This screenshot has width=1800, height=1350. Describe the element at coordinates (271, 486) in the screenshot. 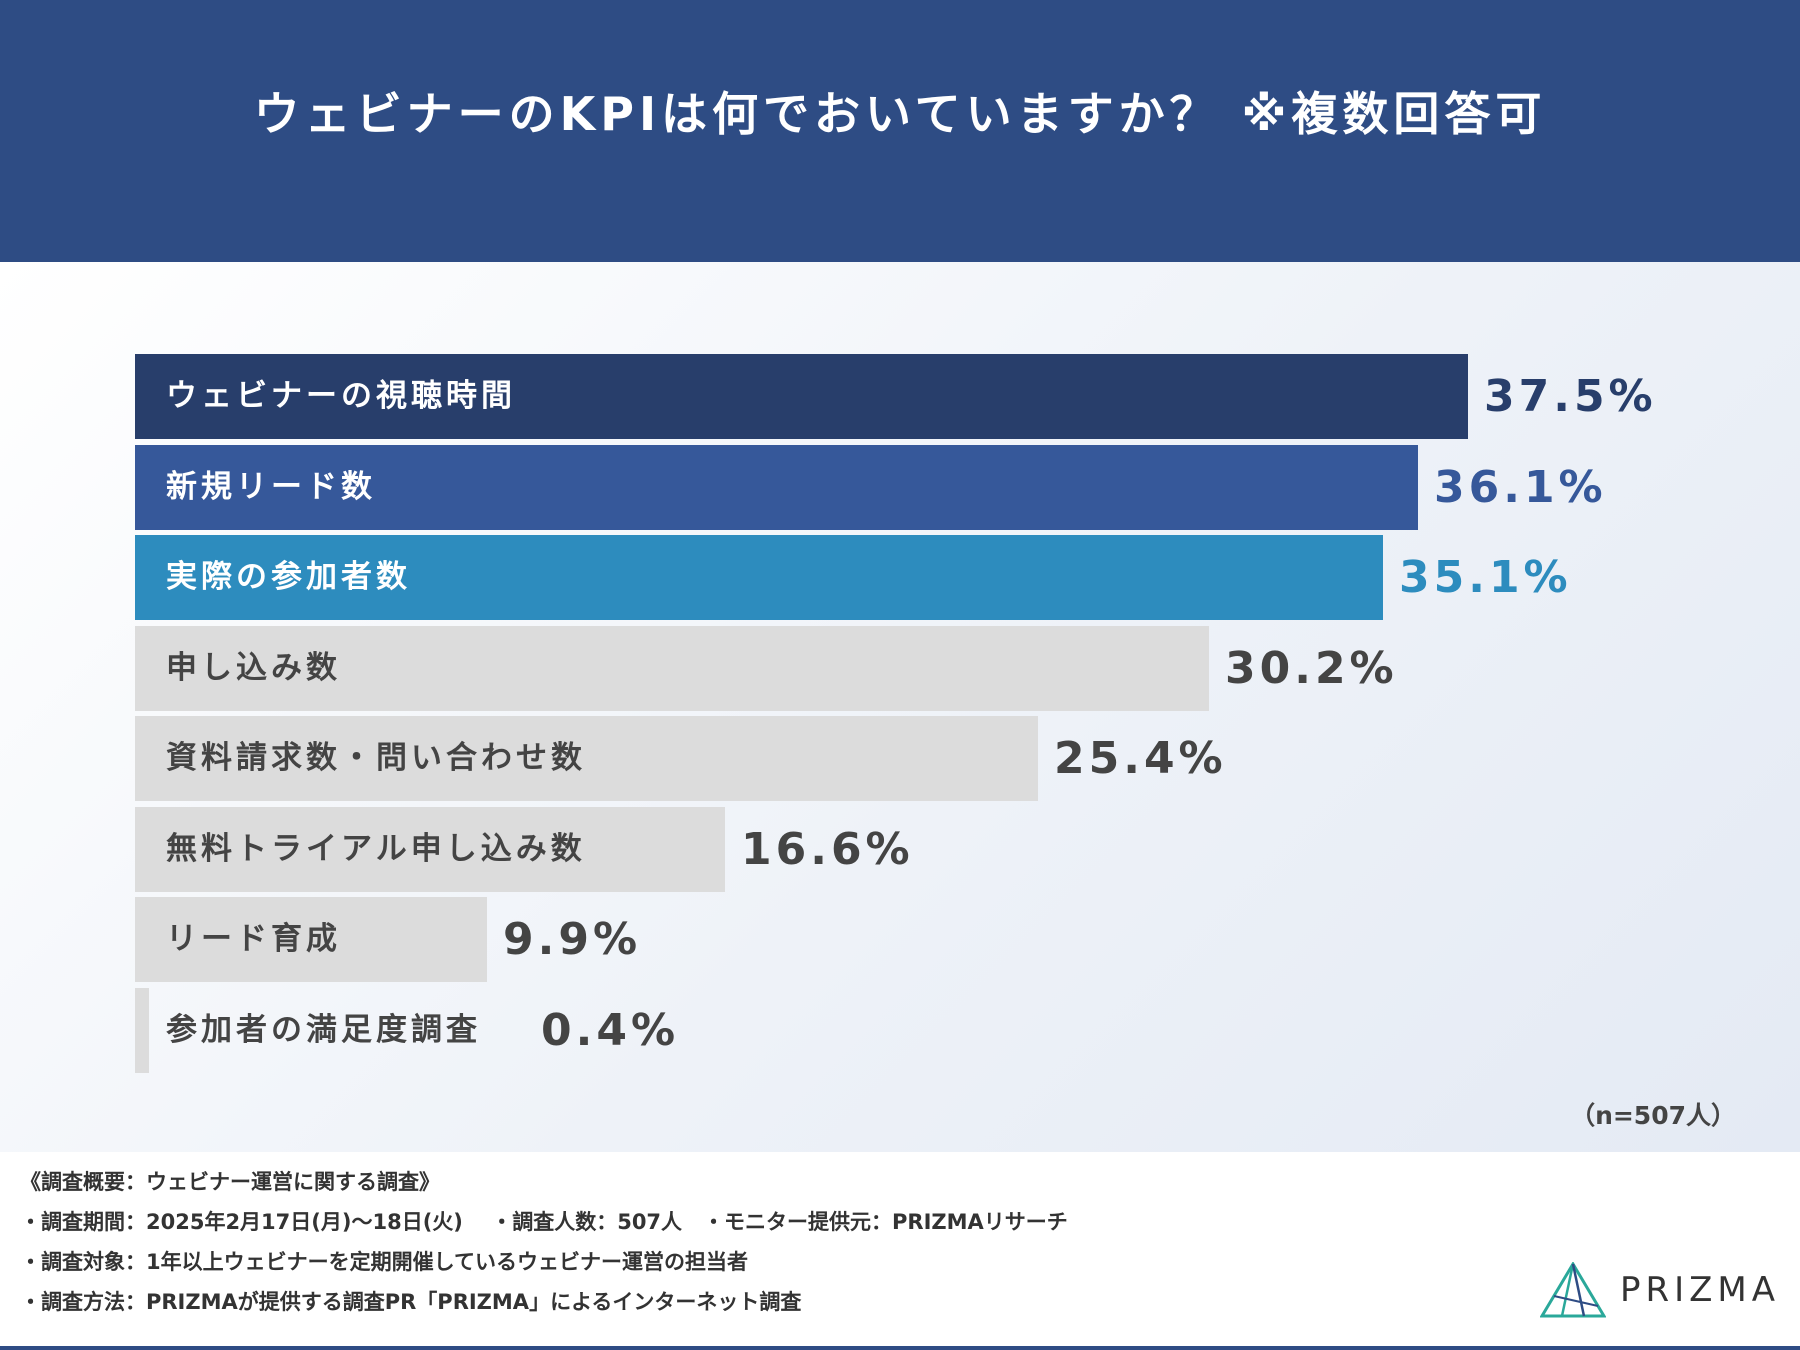

I see `bar-category-label: 新規リード数` at that location.